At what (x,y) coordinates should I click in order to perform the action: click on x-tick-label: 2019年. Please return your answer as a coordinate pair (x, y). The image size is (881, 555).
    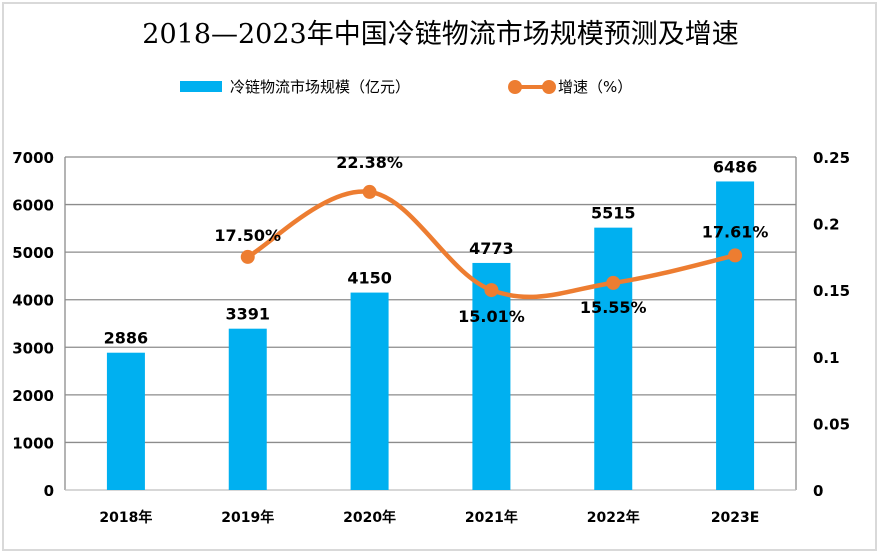
    Looking at the image, I should click on (247, 517).